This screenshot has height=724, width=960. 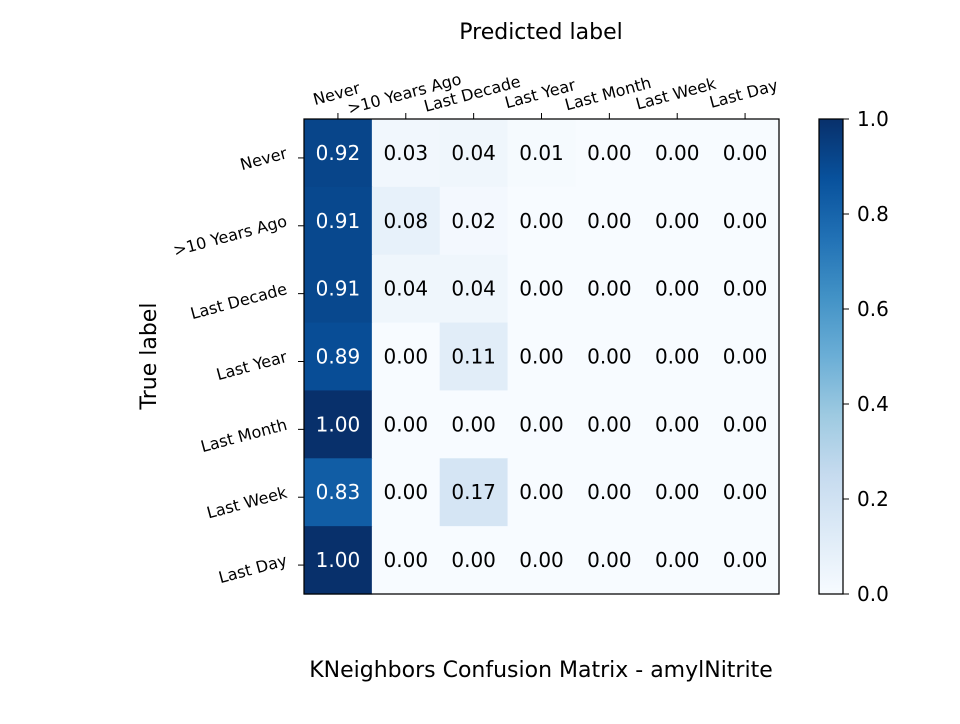 What do you see at coordinates (244, 435) in the screenshot?
I see `y-tick-label: Last Month` at bounding box center [244, 435].